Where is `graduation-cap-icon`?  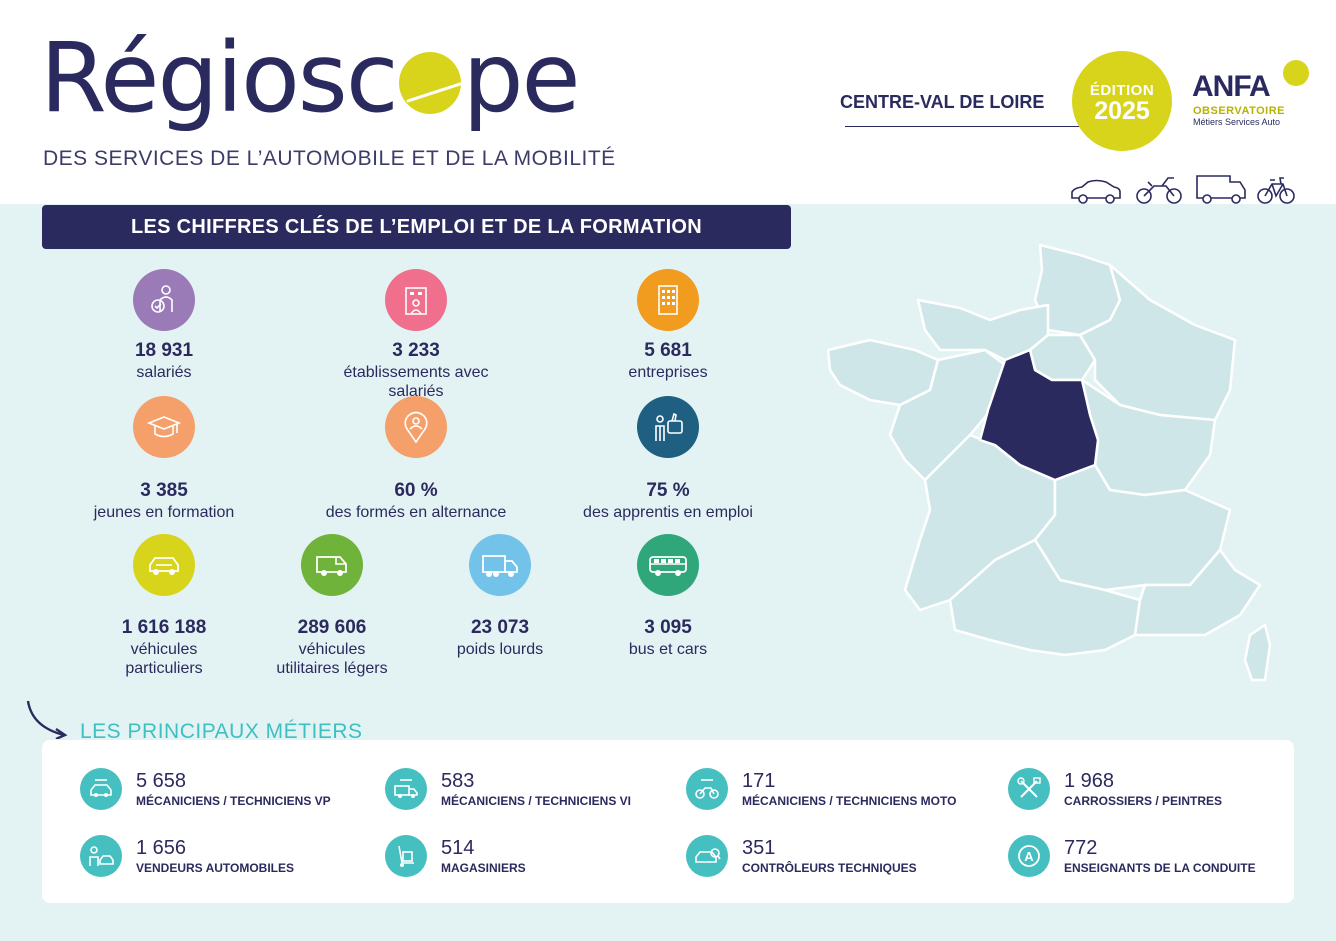
graduation-cap-icon is located at coordinates (164, 427).